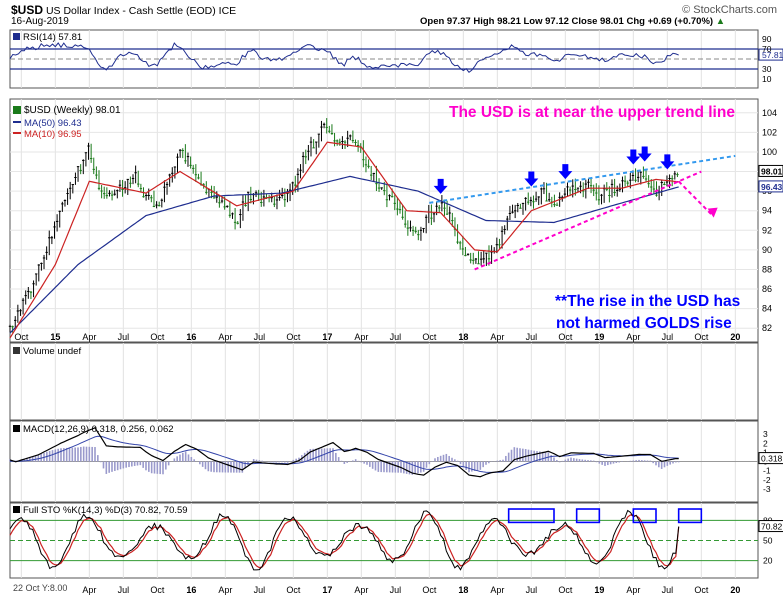  Describe the element at coordinates (769, 152) in the screenshot. I see `price-tick-label: 100` at that location.